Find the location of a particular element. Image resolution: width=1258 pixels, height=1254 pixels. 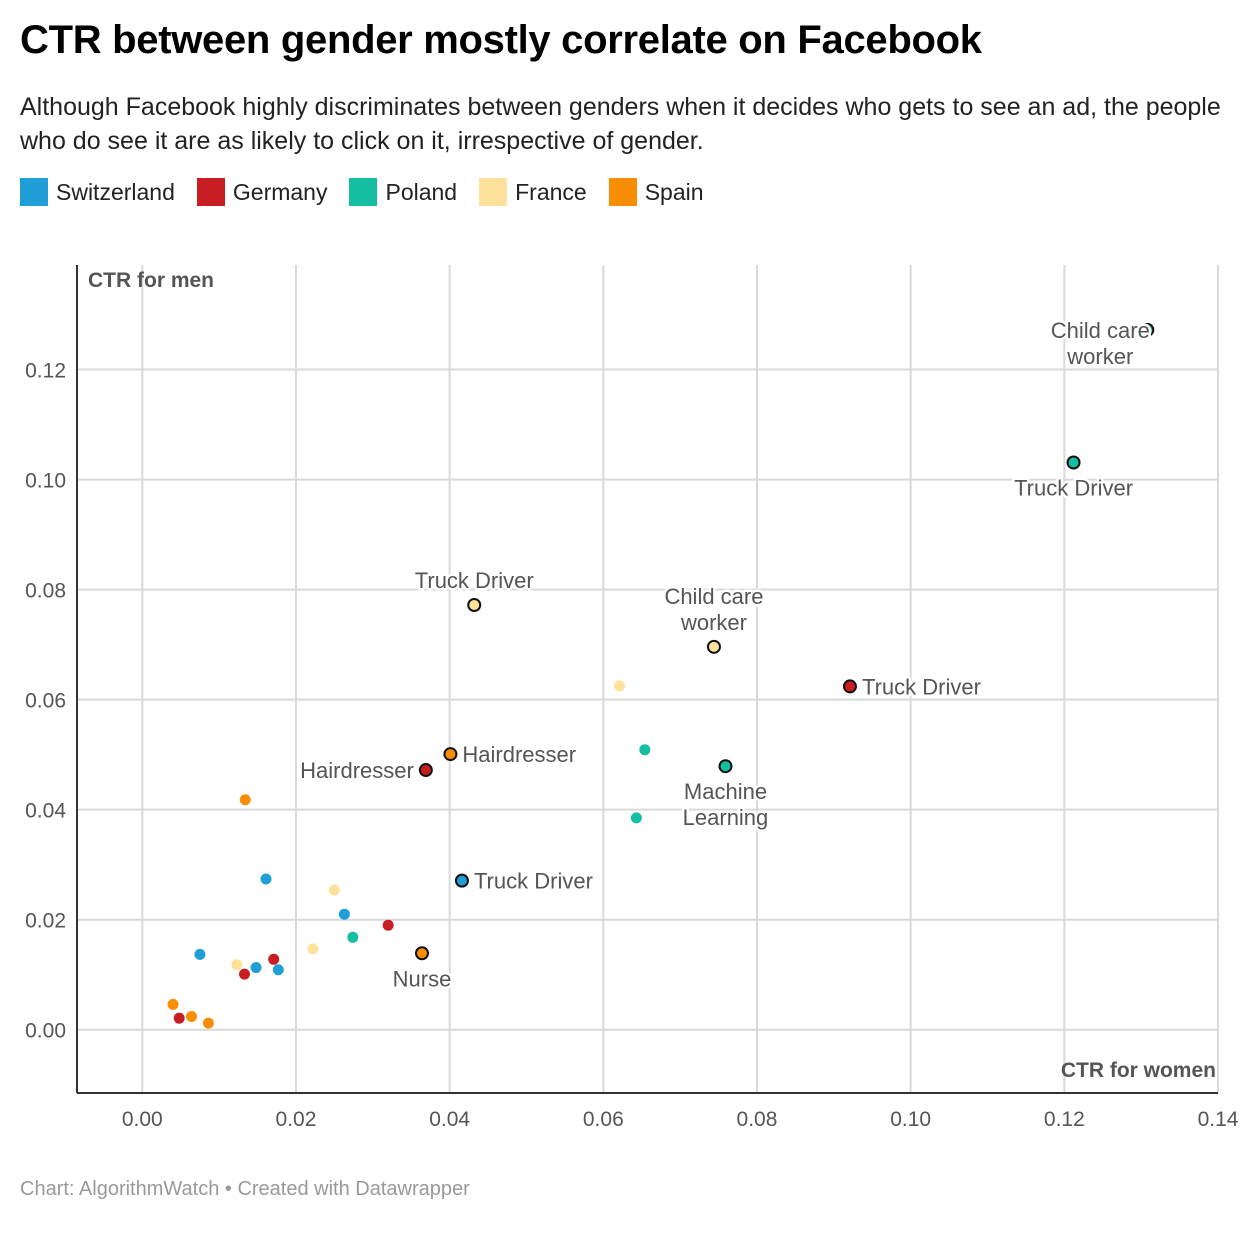

x-tick-label: 0.00 is located at coordinates (142, 1119).